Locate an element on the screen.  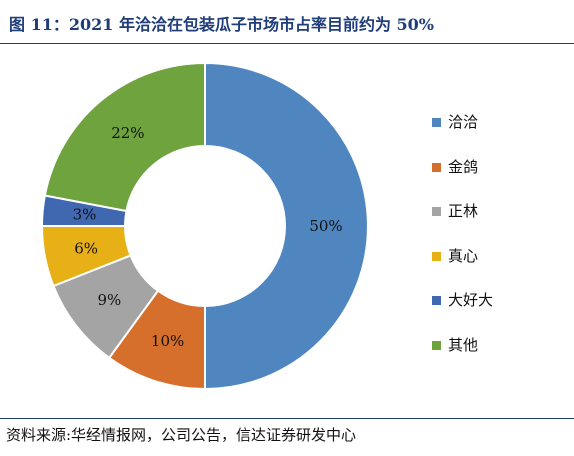
slice-value-label: 9% is located at coordinates (109, 300).